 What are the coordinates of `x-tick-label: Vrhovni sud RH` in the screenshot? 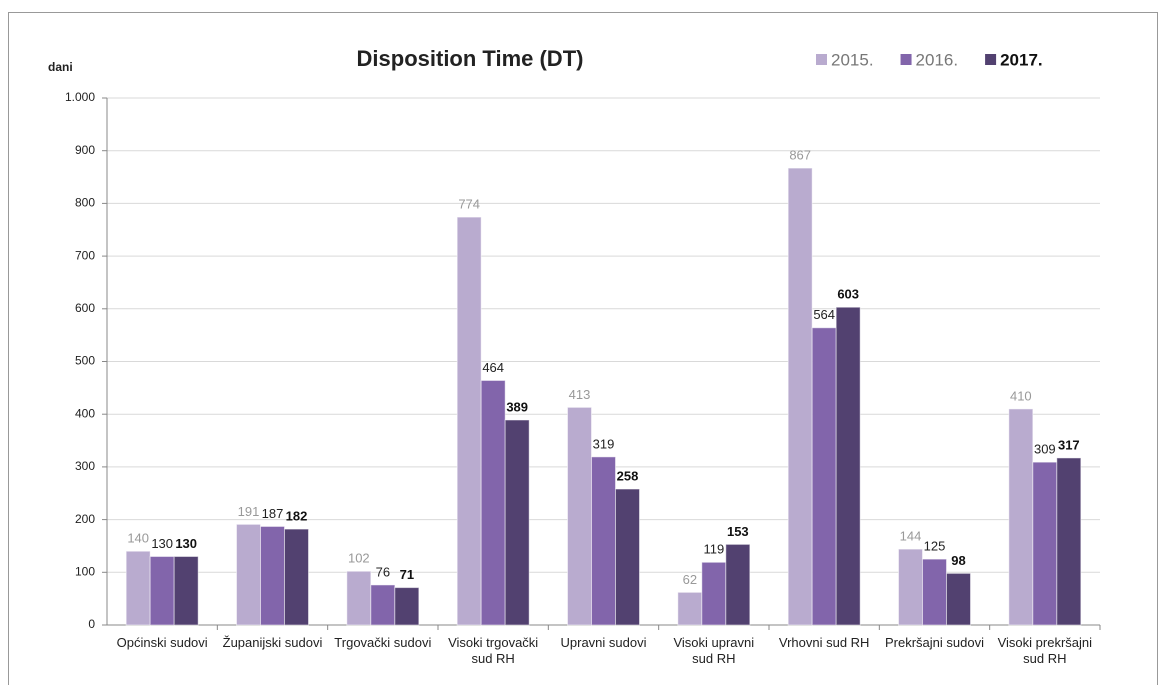 It's located at (824, 642).